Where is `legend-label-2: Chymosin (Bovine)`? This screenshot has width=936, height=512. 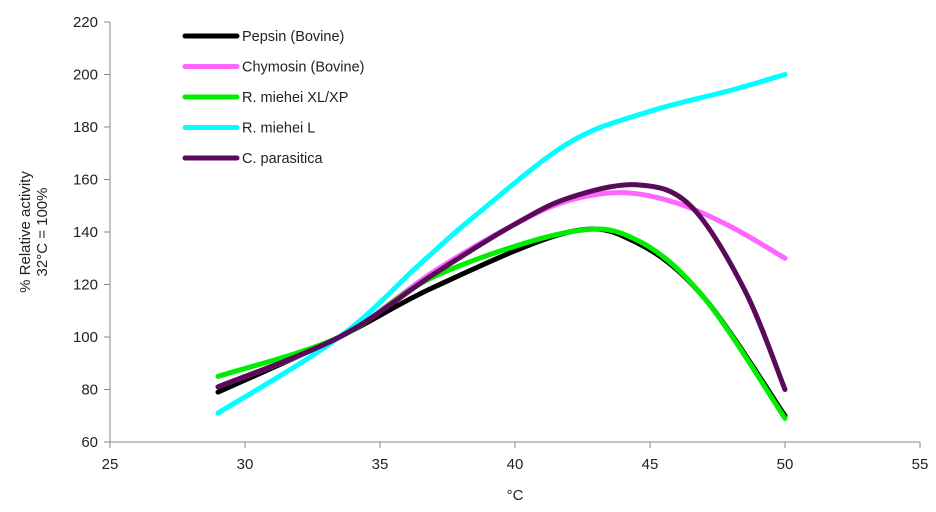
legend-label-2: Chymosin (Bovine) is located at coordinates (303, 68).